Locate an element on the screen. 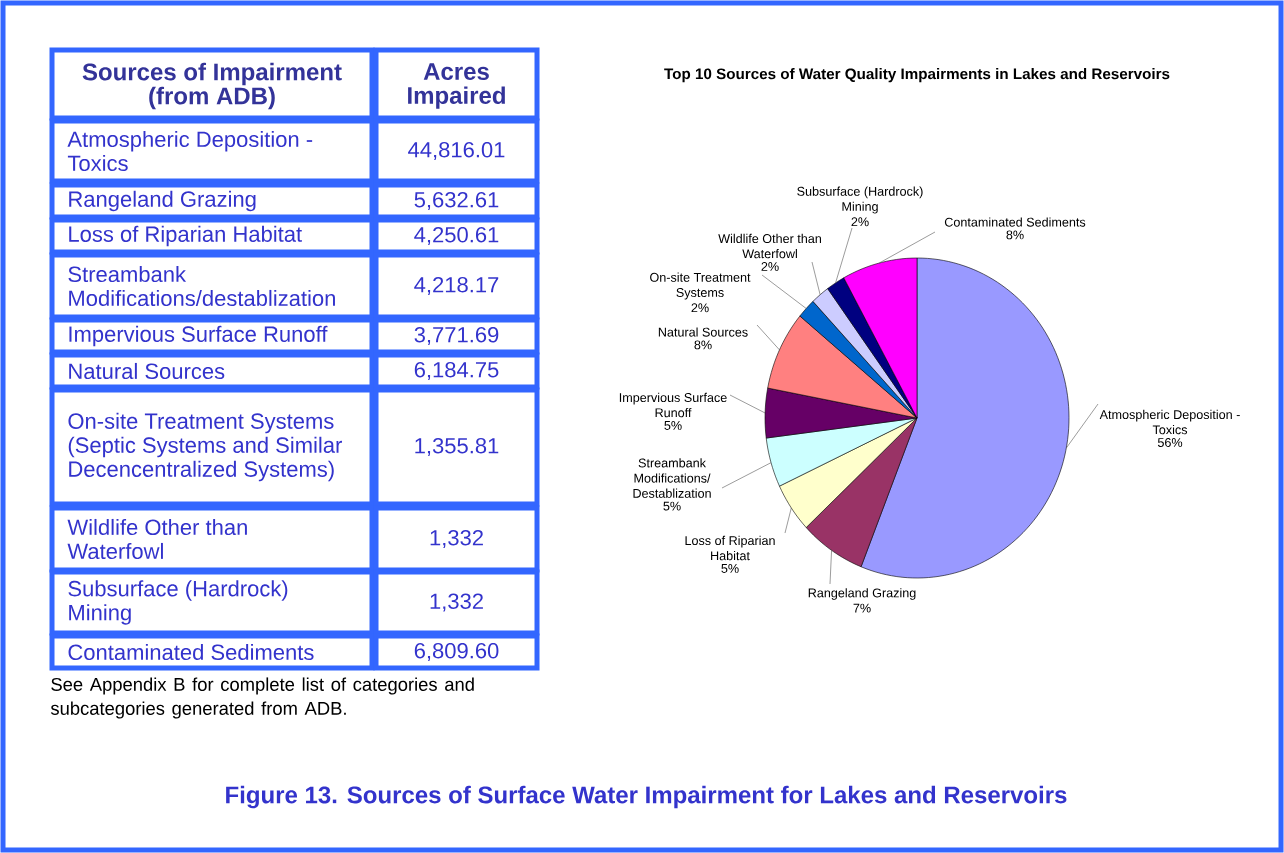  data-label: 5,632.61 is located at coordinates (456, 201).